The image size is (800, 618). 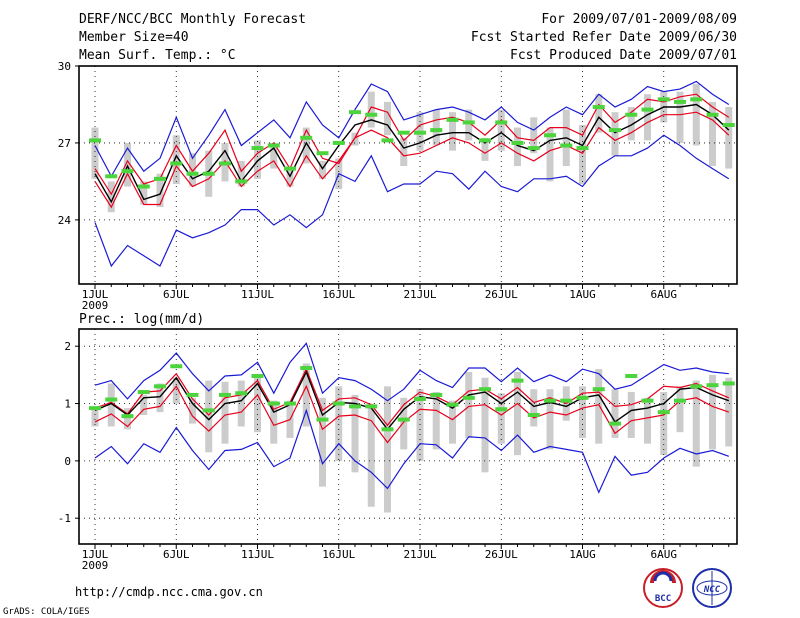 What do you see at coordinates (604, 37) in the screenshot?
I see `forecast-start-date: Fcst Started Refer Date 2009/06/30` at bounding box center [604, 37].